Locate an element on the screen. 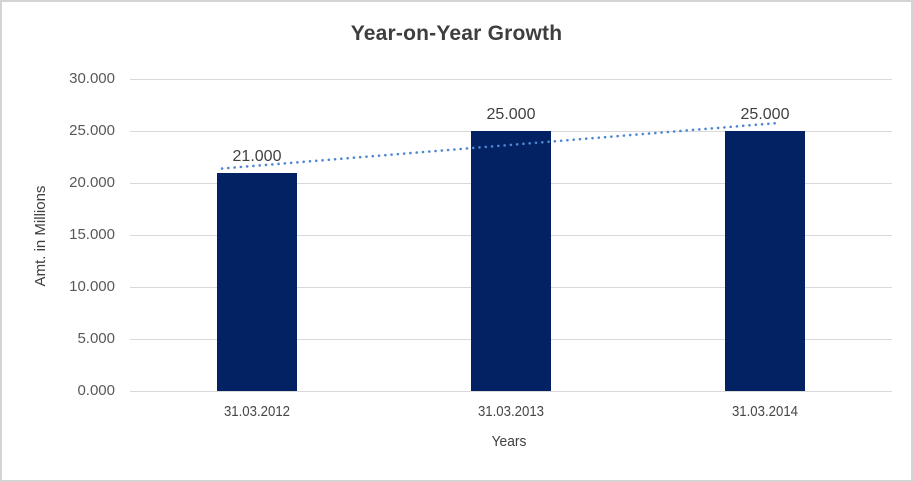  x-axis-title: Years is located at coordinates (509, 441).